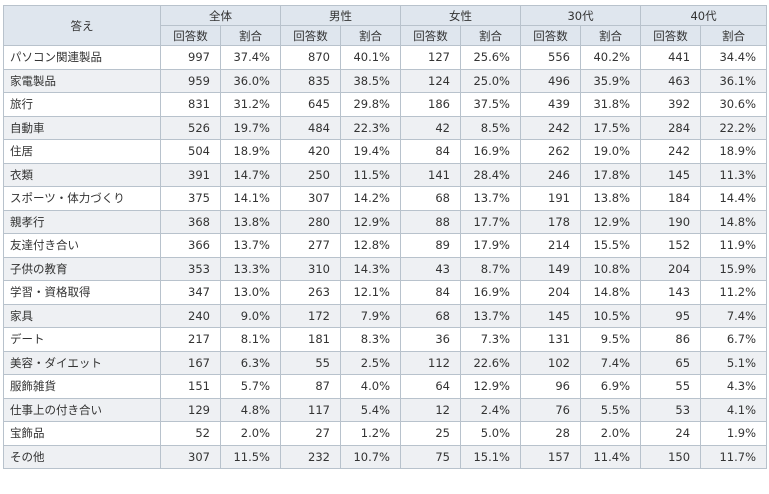 The image size is (769, 494). What do you see at coordinates (734, 339) in the screenshot?
I see `ratio-cell: 6.7%` at bounding box center [734, 339].